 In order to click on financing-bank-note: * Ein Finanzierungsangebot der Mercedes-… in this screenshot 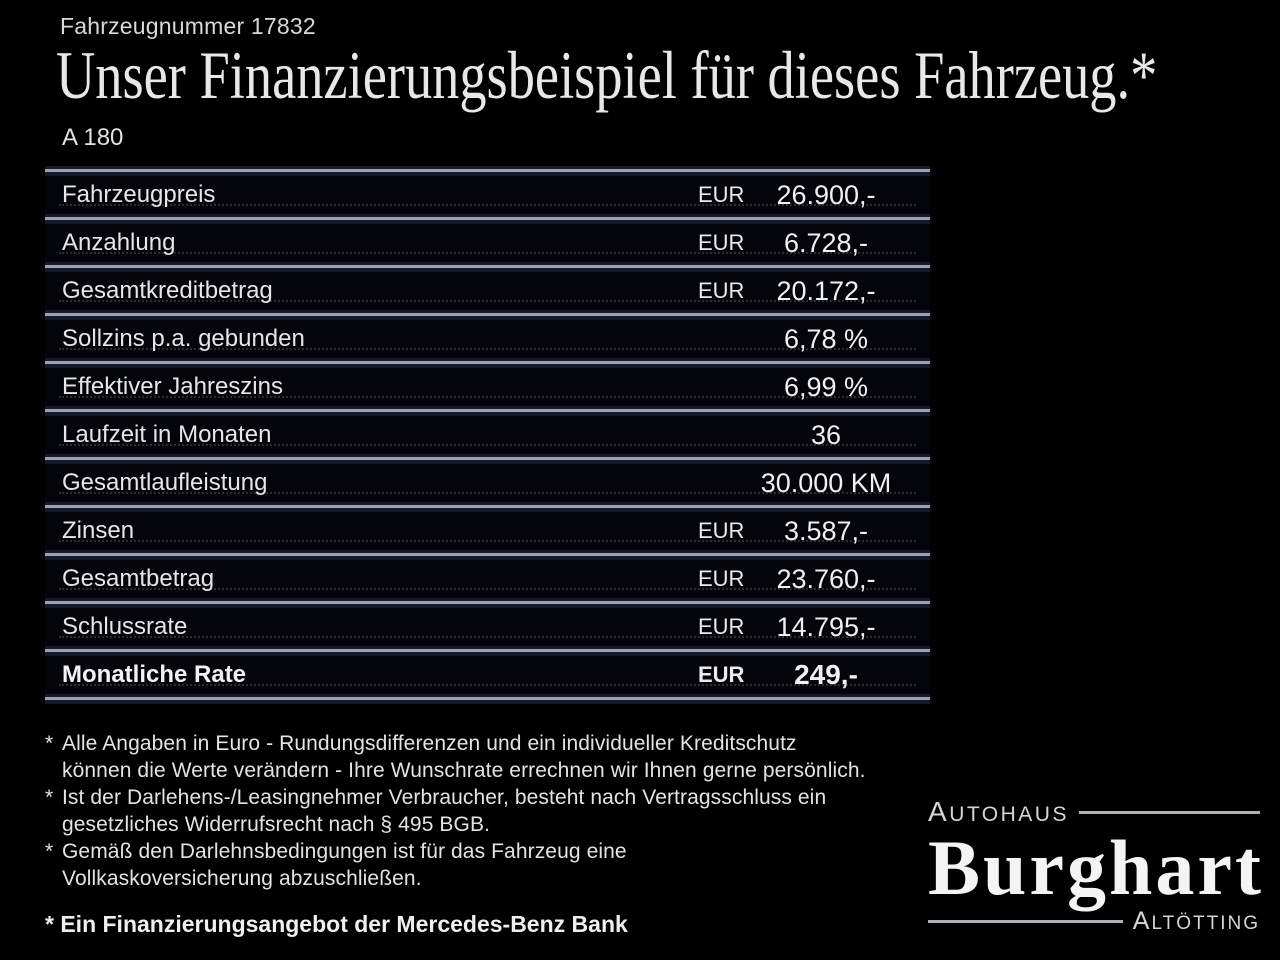, I will do `click(336, 924)`.